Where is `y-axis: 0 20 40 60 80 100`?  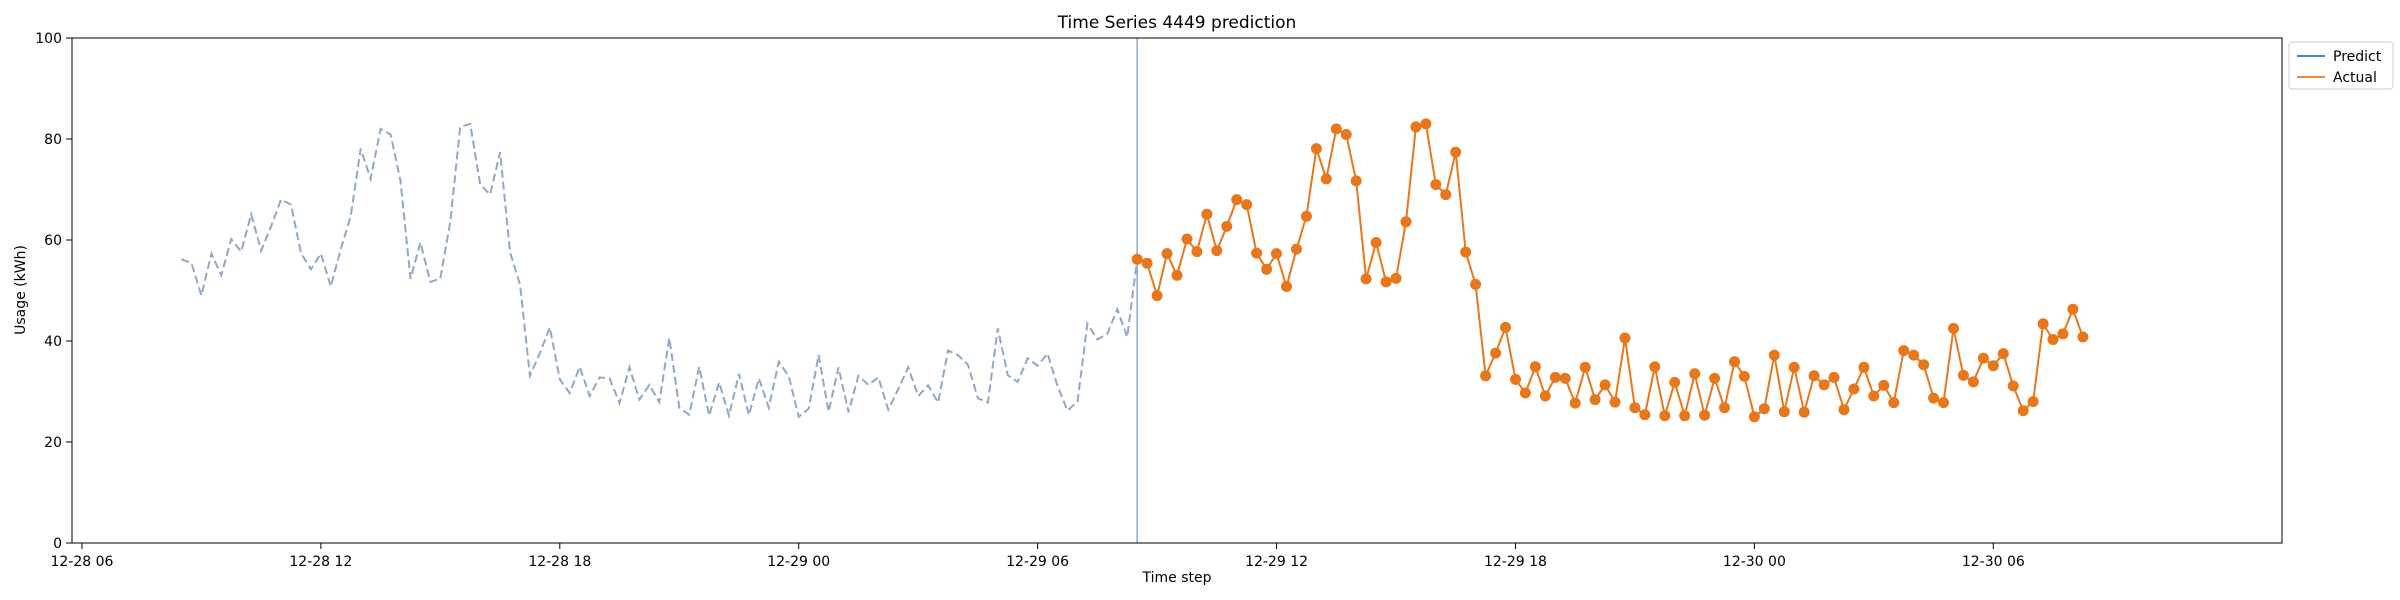
y-axis: 0 20 40 60 80 100 is located at coordinates (53, 291).